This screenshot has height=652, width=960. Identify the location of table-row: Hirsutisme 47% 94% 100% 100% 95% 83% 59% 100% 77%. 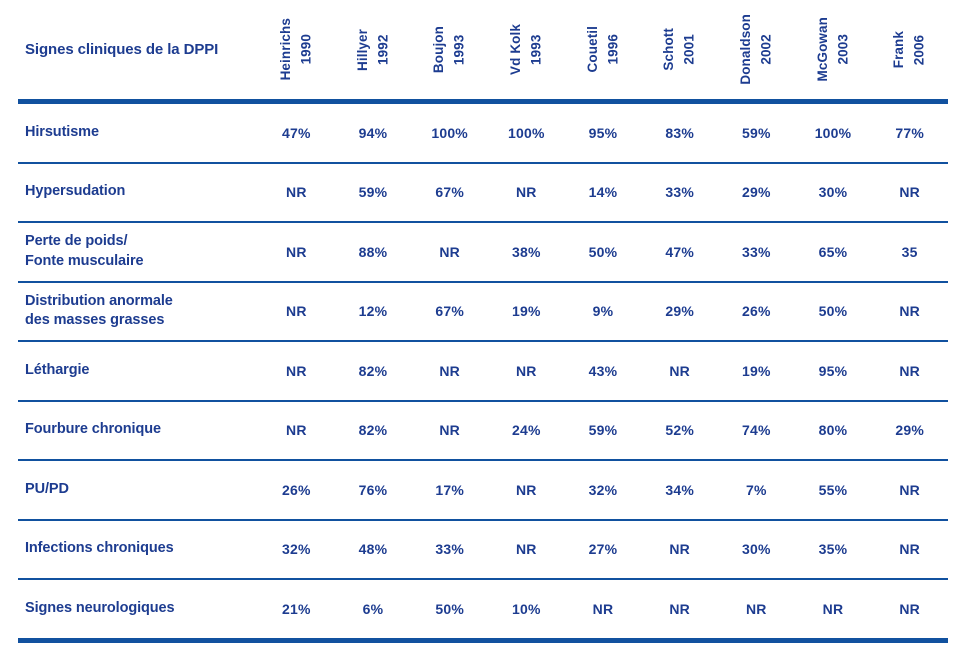
(483, 134).